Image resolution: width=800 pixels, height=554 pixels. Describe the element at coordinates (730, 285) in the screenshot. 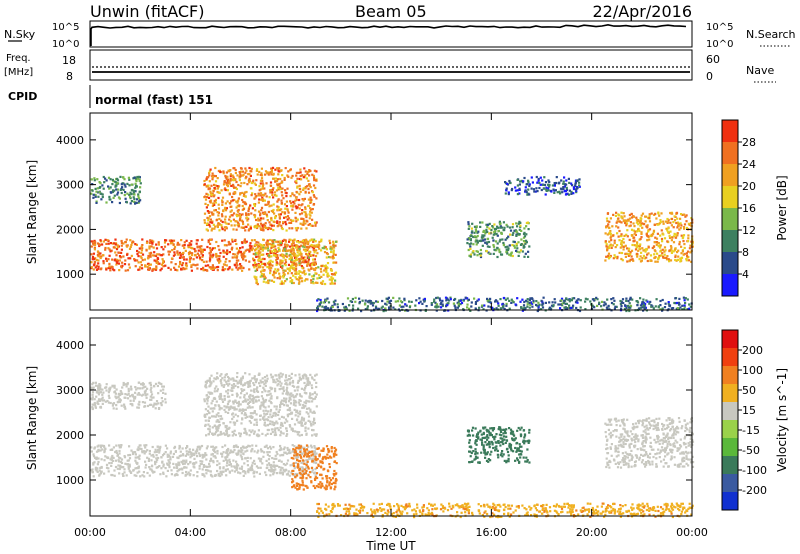

I see `power-colorbar-swatch` at that location.